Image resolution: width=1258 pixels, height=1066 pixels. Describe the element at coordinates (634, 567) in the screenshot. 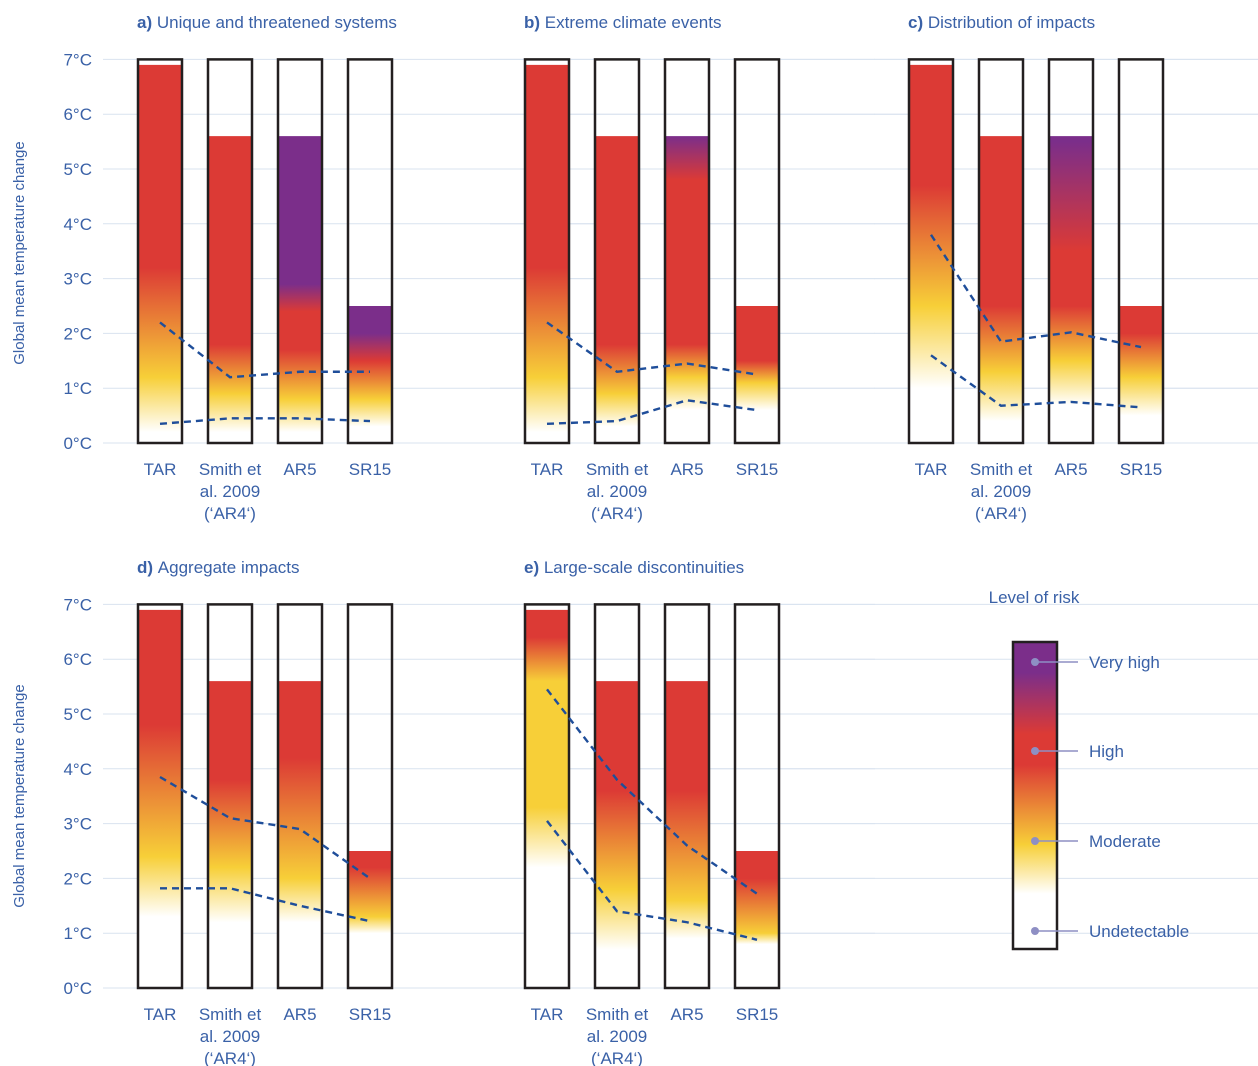

I see `panel-title: e) Large-scale discontinuities` at that location.